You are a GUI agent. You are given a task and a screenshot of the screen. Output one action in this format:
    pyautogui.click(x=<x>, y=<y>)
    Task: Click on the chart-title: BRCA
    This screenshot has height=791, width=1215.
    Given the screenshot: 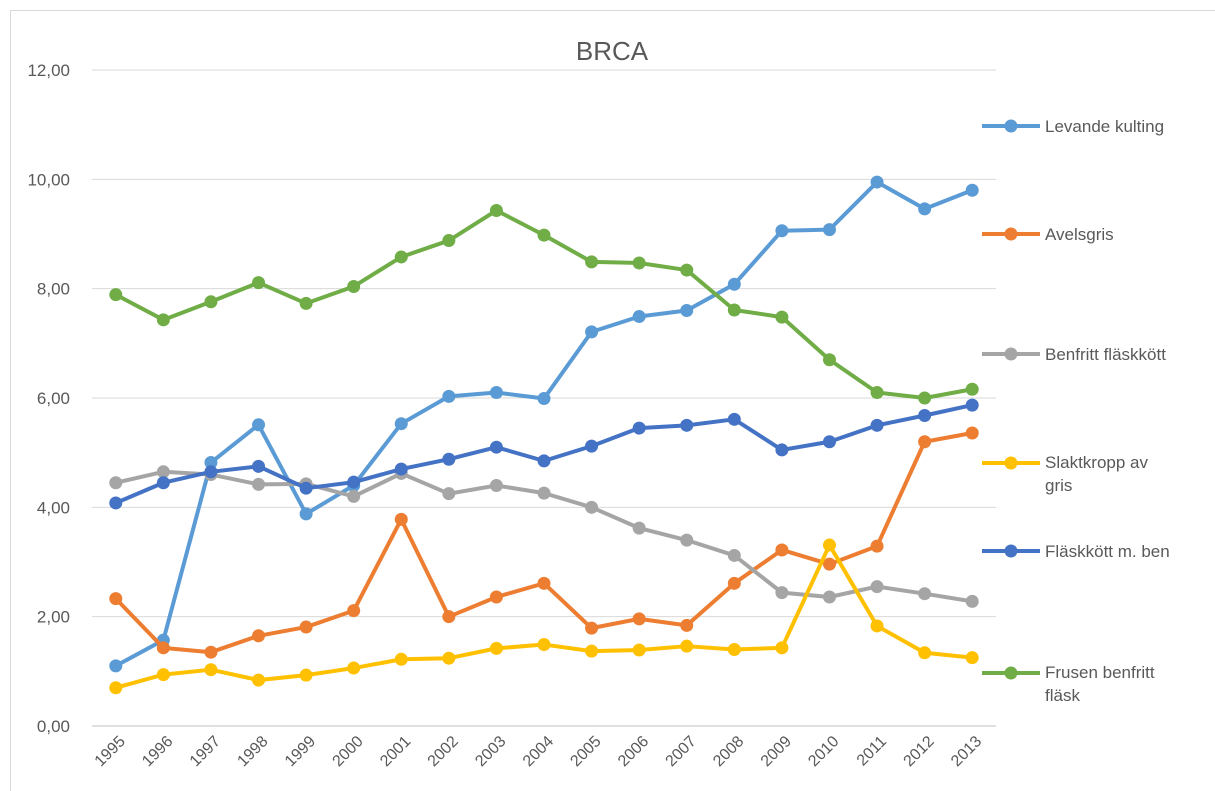 What is the action you would take?
    pyautogui.click(x=612, y=51)
    